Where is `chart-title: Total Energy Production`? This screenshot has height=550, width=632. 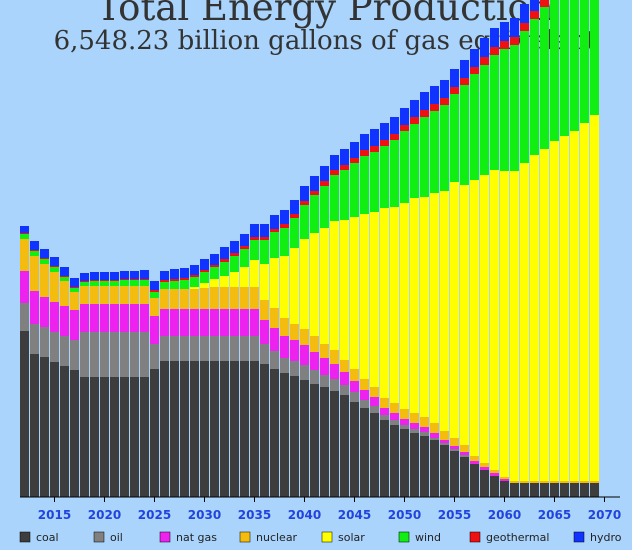 chart-title: Total Energy Production is located at coordinates (325, 14).